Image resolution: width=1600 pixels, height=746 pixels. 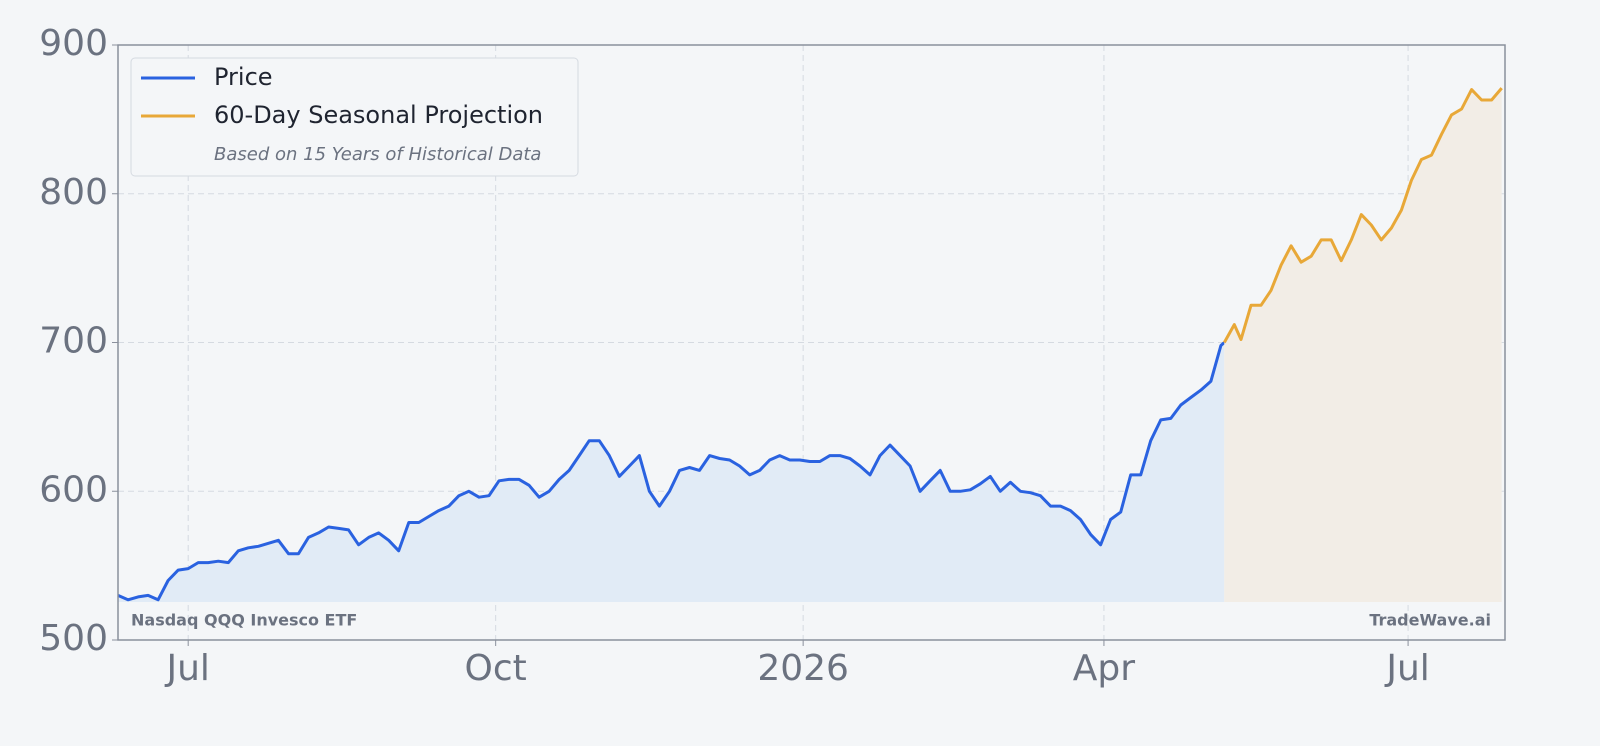 What do you see at coordinates (378, 115) in the screenshot?
I see `legend-label: 60-Day Seasonal Projection` at bounding box center [378, 115].